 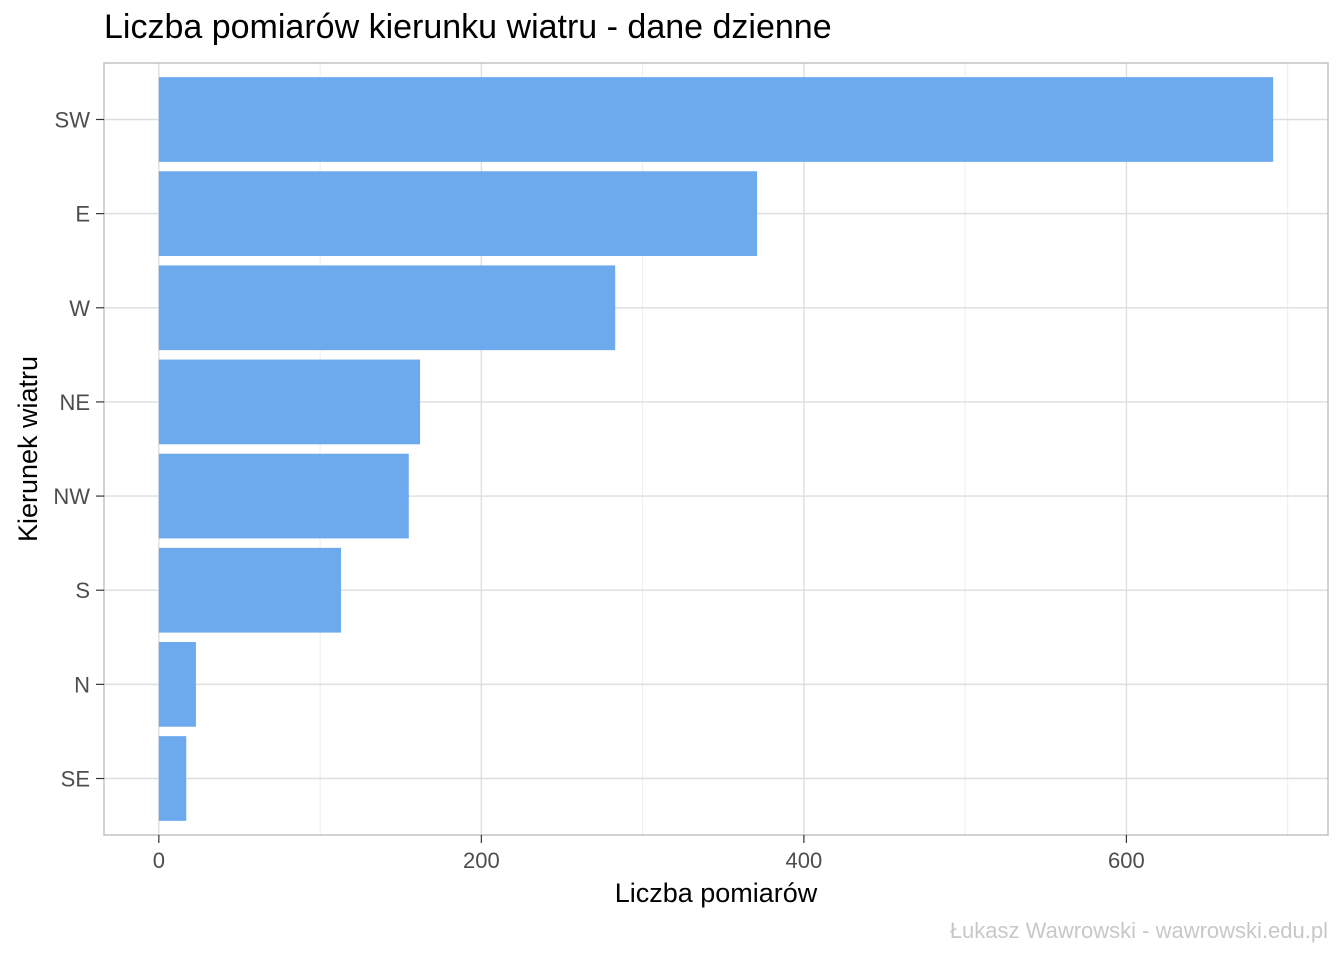 I want to click on y-tick-label: NE, so click(x=74, y=402).